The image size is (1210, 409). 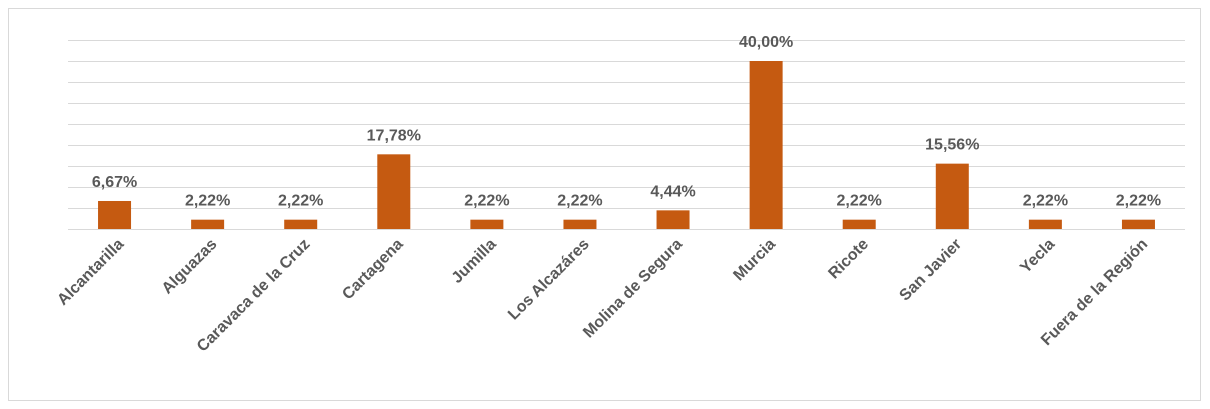 What do you see at coordinates (114, 182) in the screenshot?
I see `data-label: 6,67%` at bounding box center [114, 182].